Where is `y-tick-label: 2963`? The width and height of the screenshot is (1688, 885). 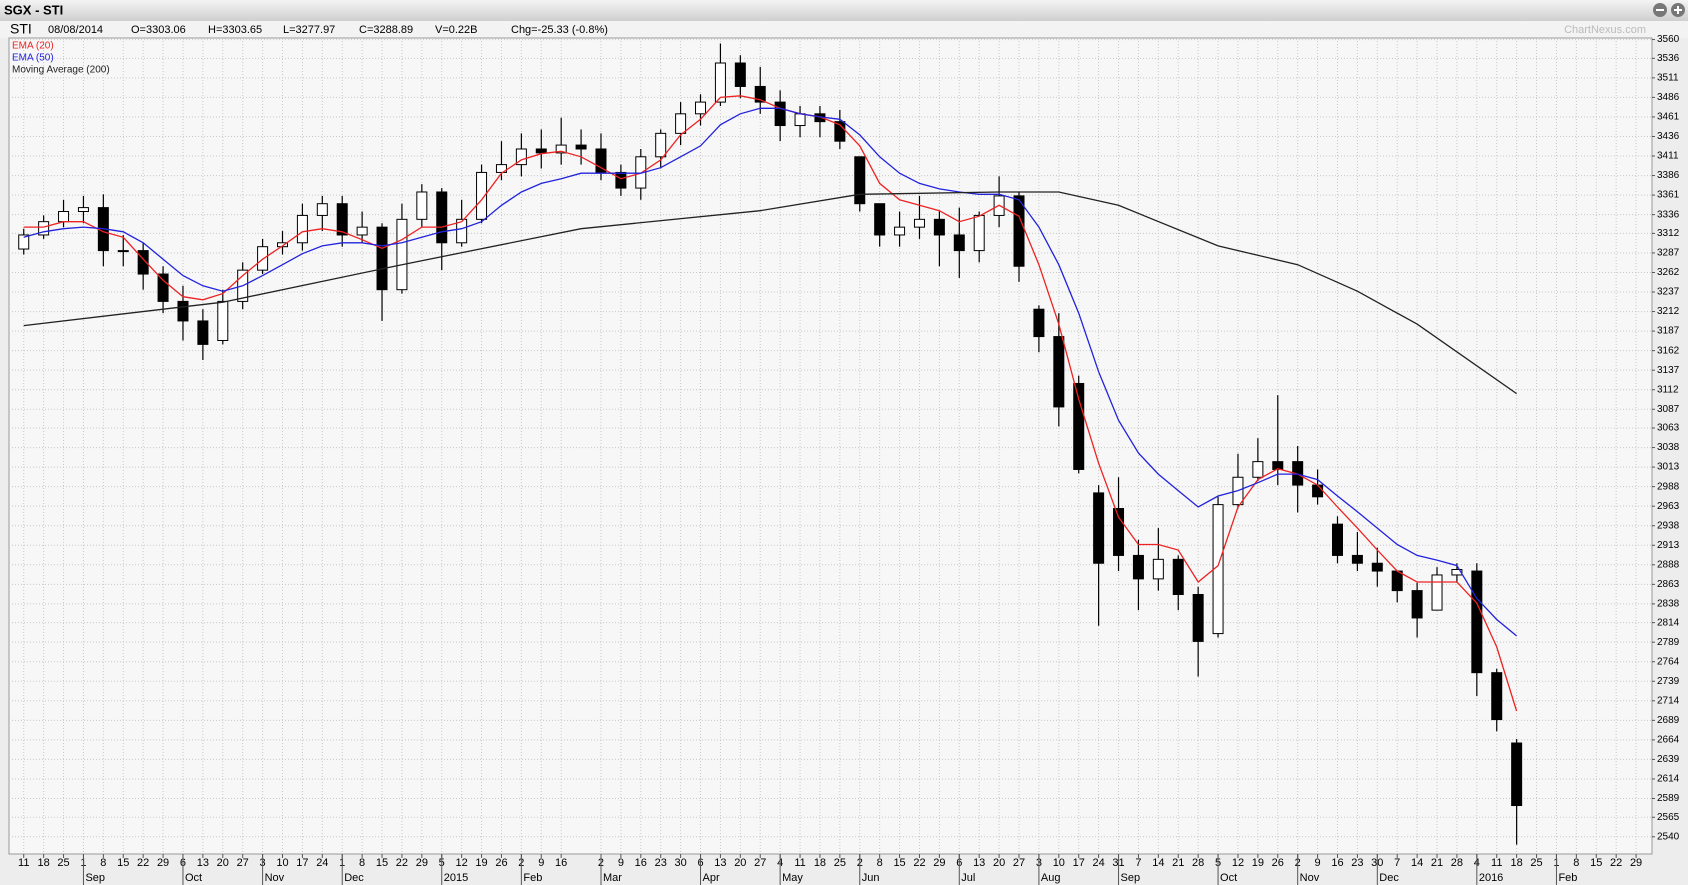 y-tick-label: 2963 is located at coordinates (1668, 506).